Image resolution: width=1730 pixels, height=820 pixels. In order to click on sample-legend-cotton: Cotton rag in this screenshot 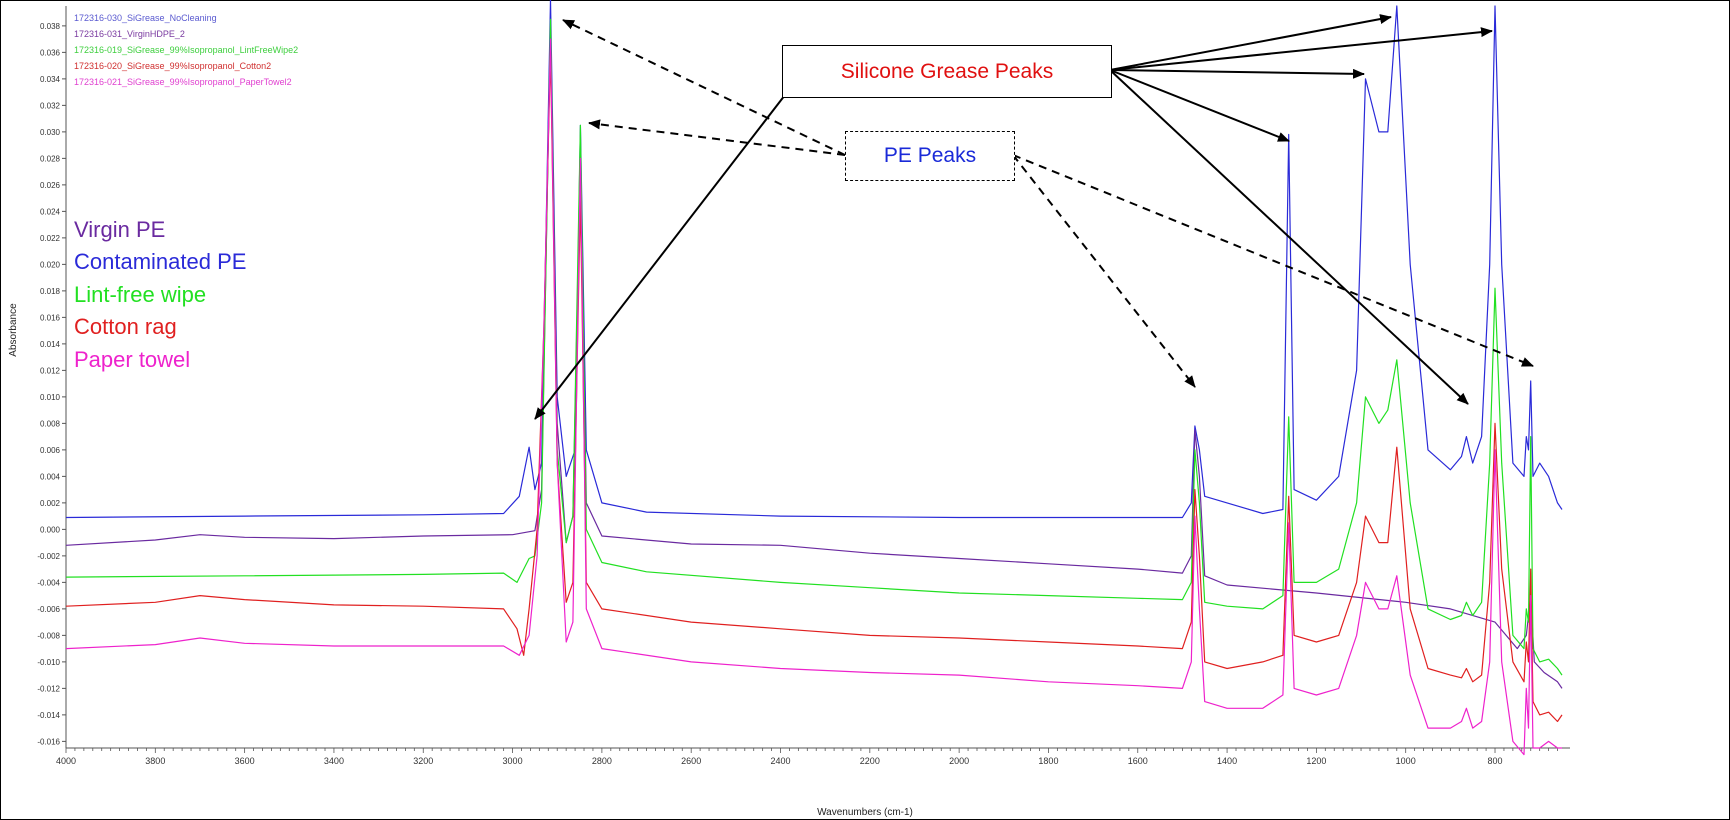, I will do `click(125, 326)`.